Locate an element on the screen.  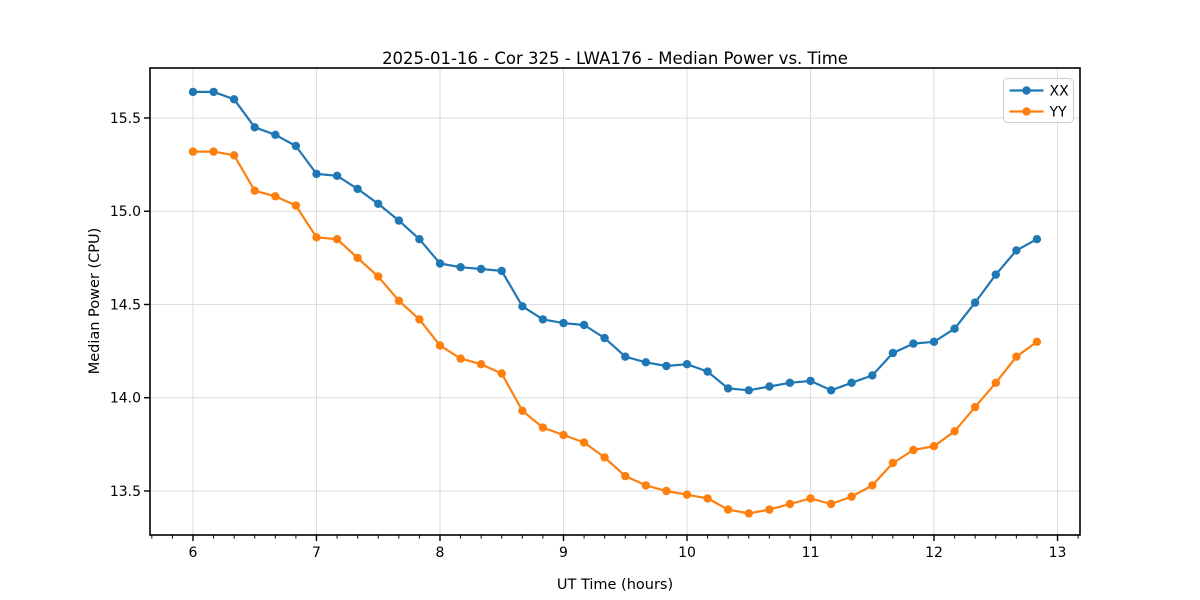
y-tick-label: 14.5 is located at coordinates (125, 305).